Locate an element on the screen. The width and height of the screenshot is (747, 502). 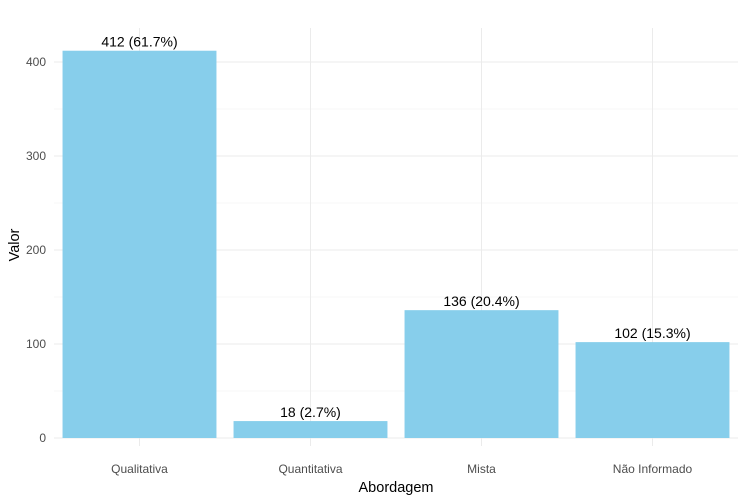
y-axis-ticks: 0 100 200 300 400 is located at coordinates (36, 250).